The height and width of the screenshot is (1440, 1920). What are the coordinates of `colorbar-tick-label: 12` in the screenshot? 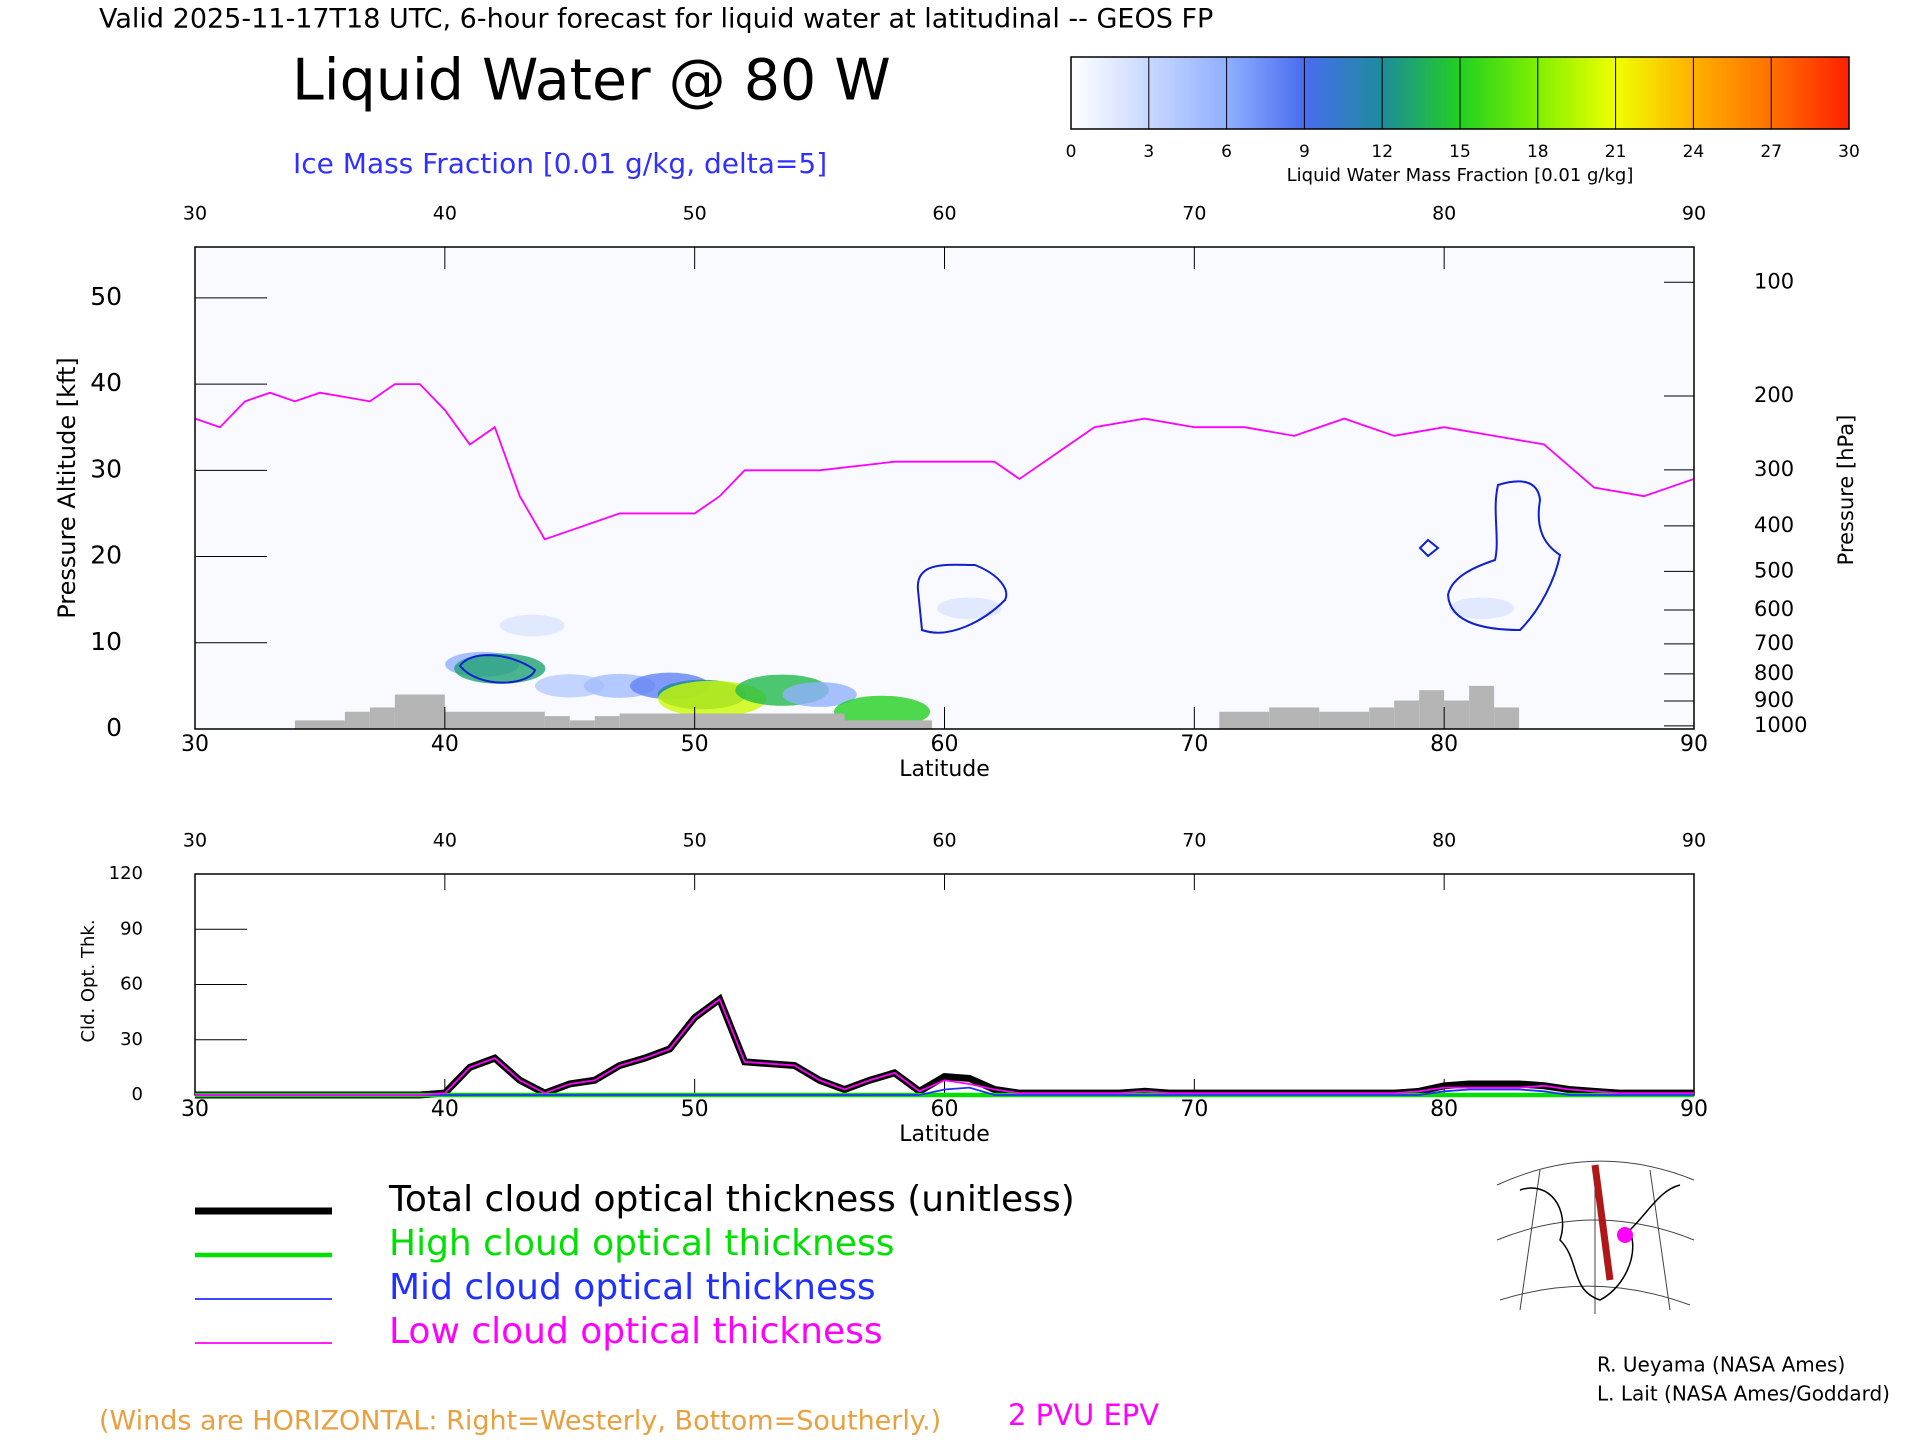 It's located at (1382, 152).